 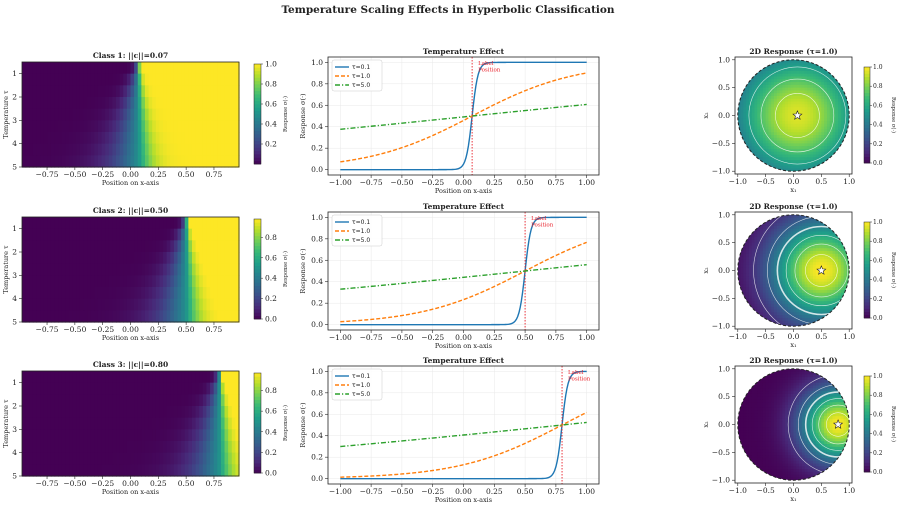 What do you see at coordinates (867, 115) in the screenshot?
I see `colorbar-frame` at bounding box center [867, 115].